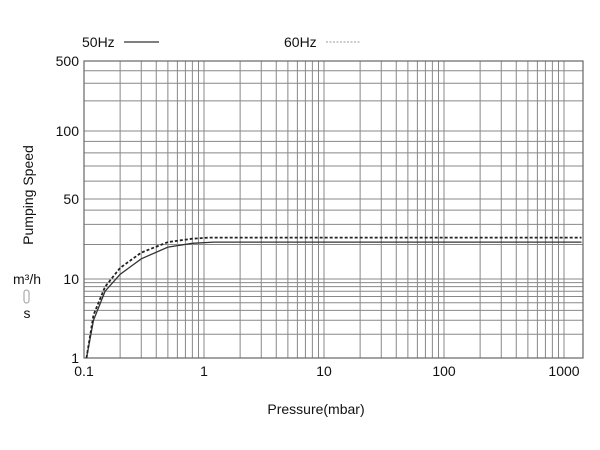 The height and width of the screenshot is (450, 600). What do you see at coordinates (75, 358) in the screenshot?
I see `y-tick-label: 1` at bounding box center [75, 358].